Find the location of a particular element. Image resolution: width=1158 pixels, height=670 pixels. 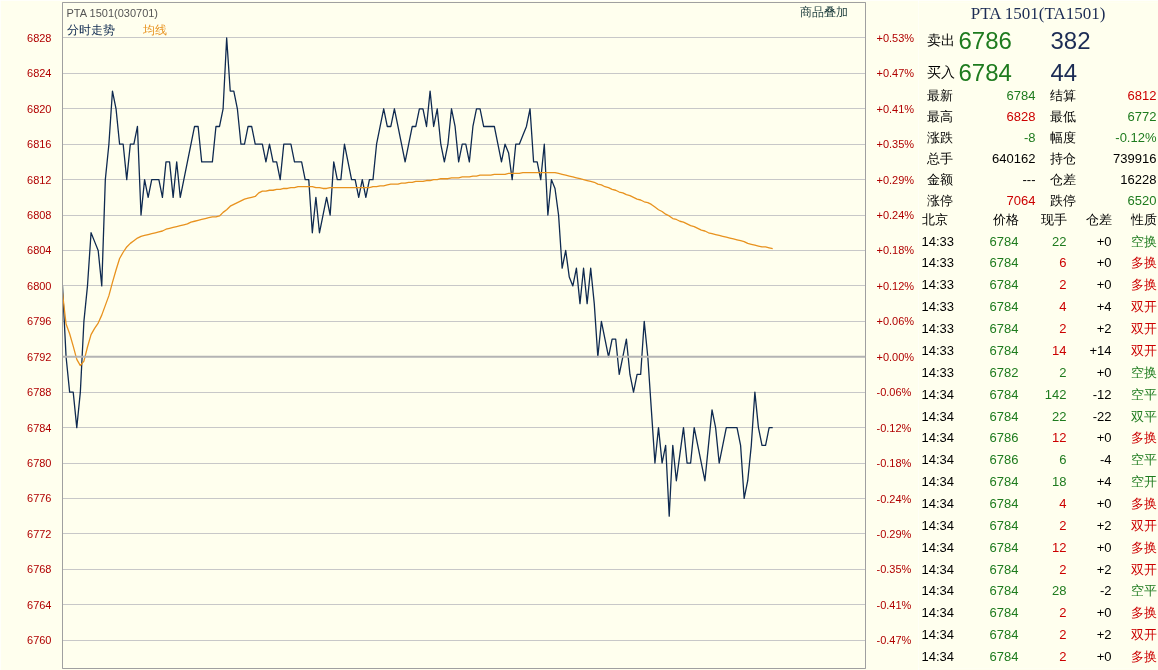

text: 现手 is located at coordinates (1053, 219).